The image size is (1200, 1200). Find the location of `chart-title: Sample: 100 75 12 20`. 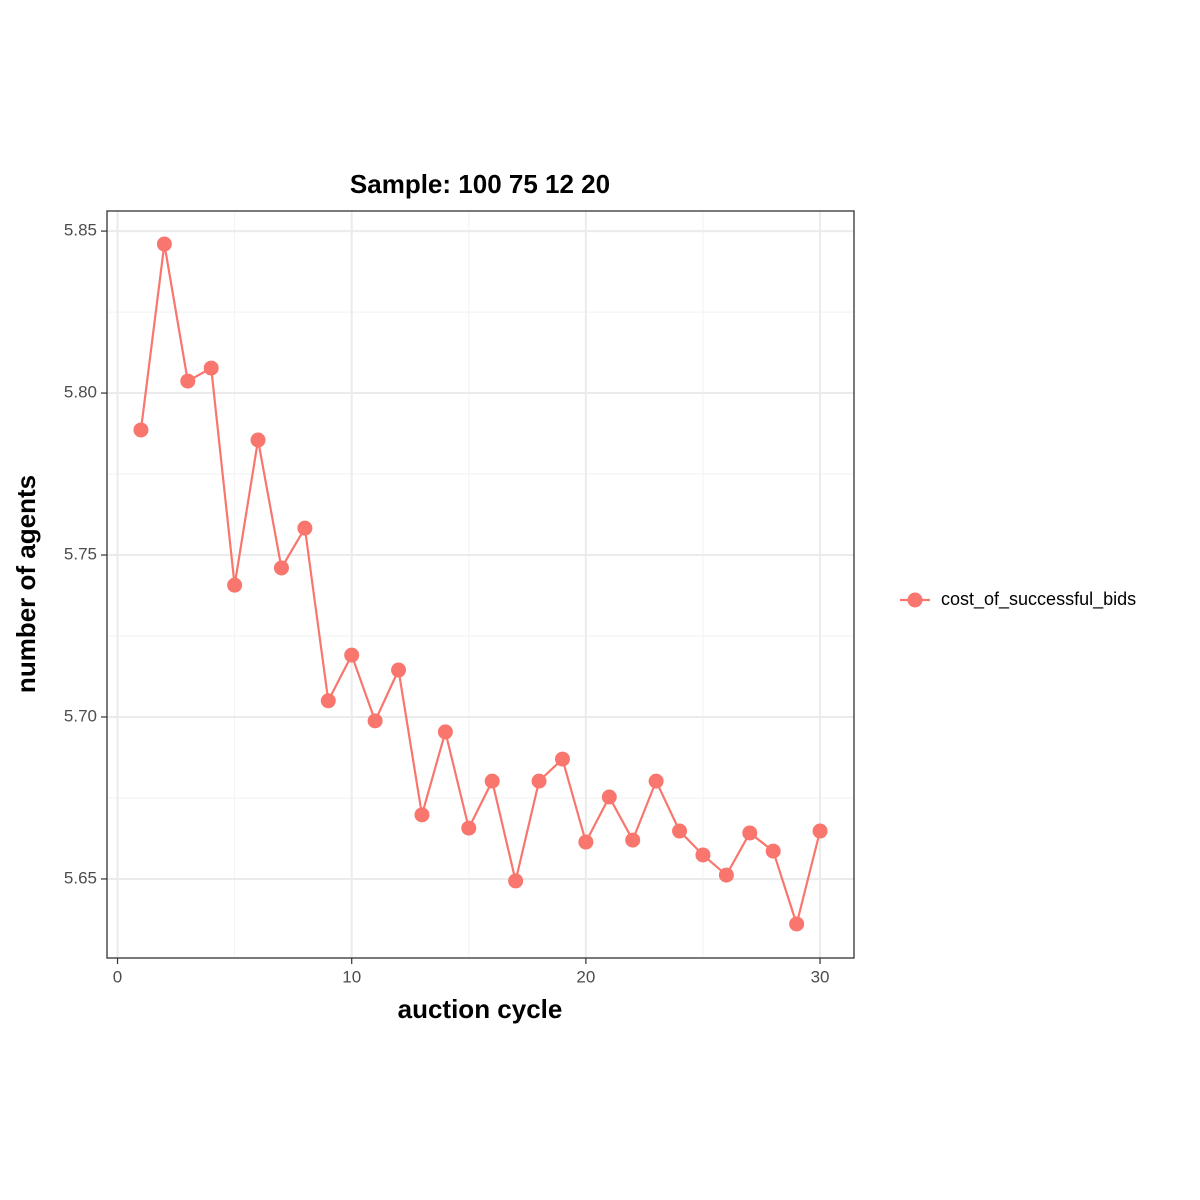

chart-title: Sample: 100 75 12 20 is located at coordinates (480, 184).